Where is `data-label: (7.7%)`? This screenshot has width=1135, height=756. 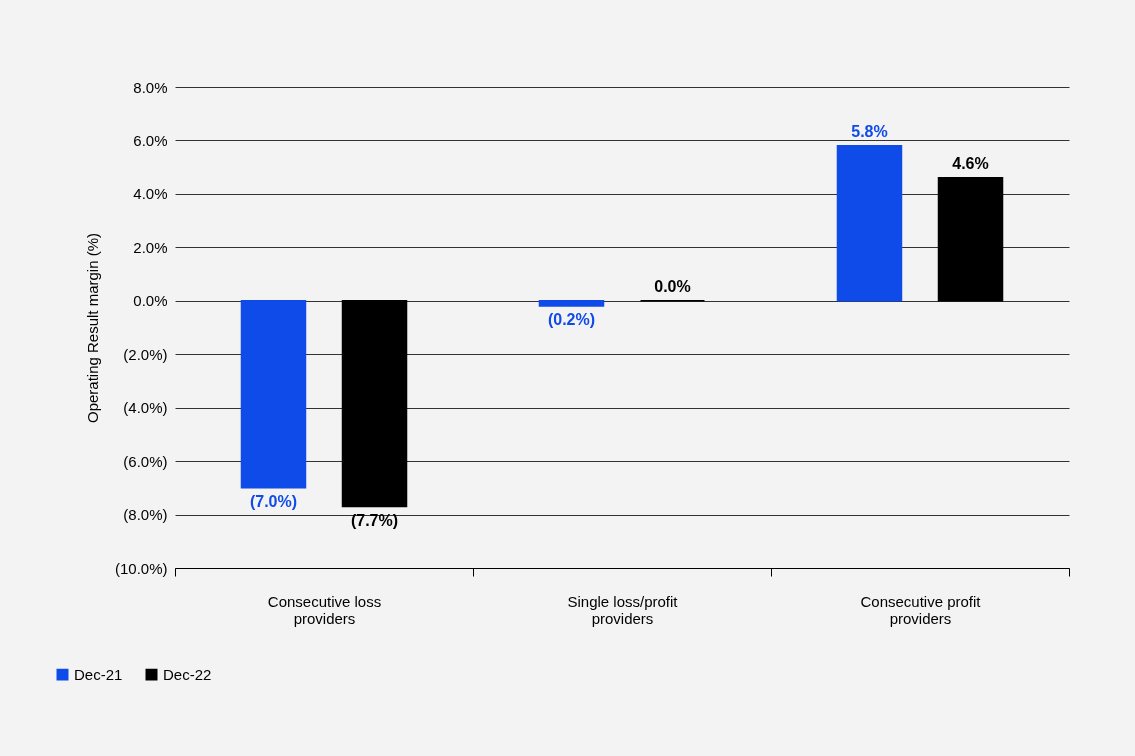
data-label: (7.7%) is located at coordinates (374, 520).